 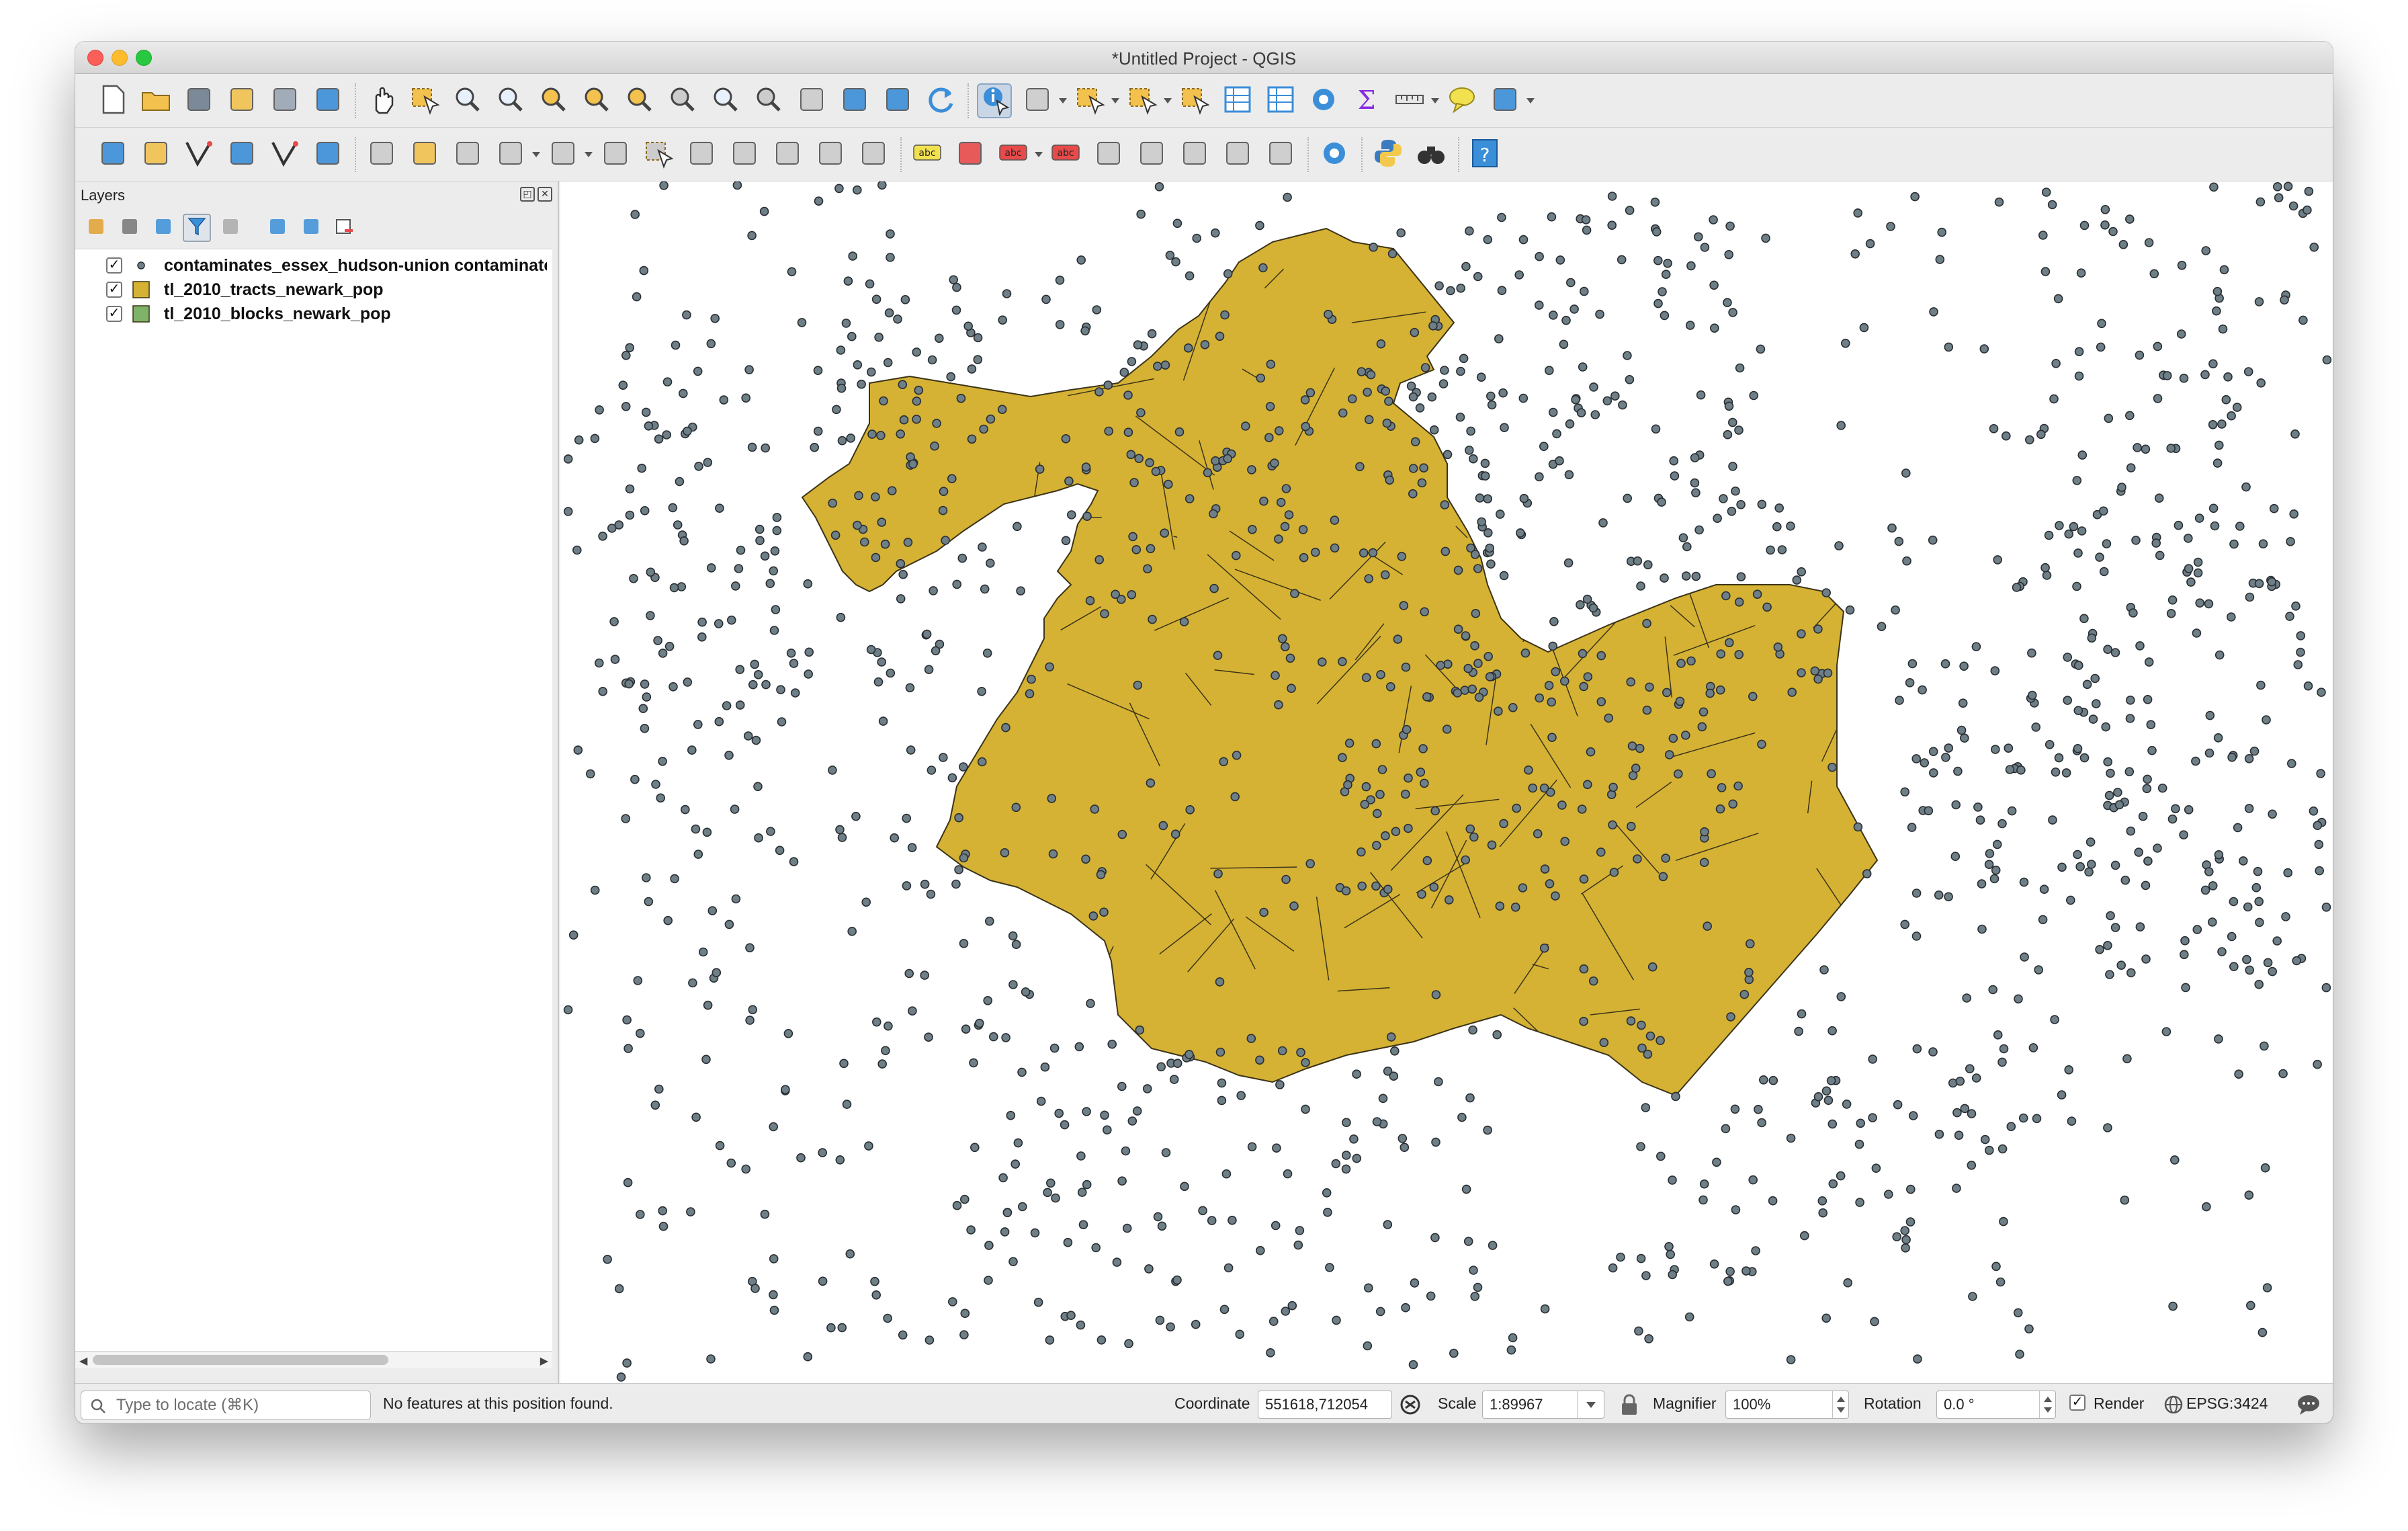 What do you see at coordinates (658, 154) in the screenshot?
I see `delete-selected-button` at bounding box center [658, 154].